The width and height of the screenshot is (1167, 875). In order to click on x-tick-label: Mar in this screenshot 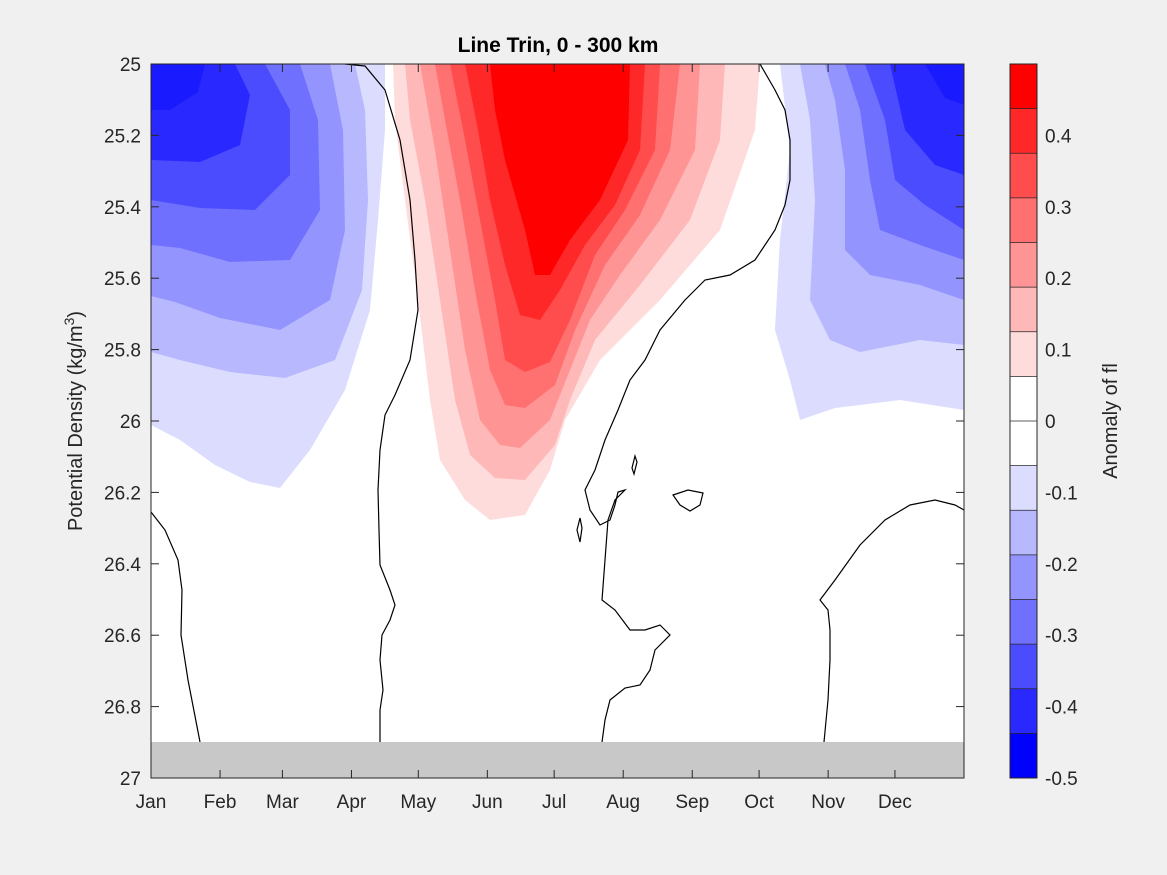, I will do `click(282, 802)`.